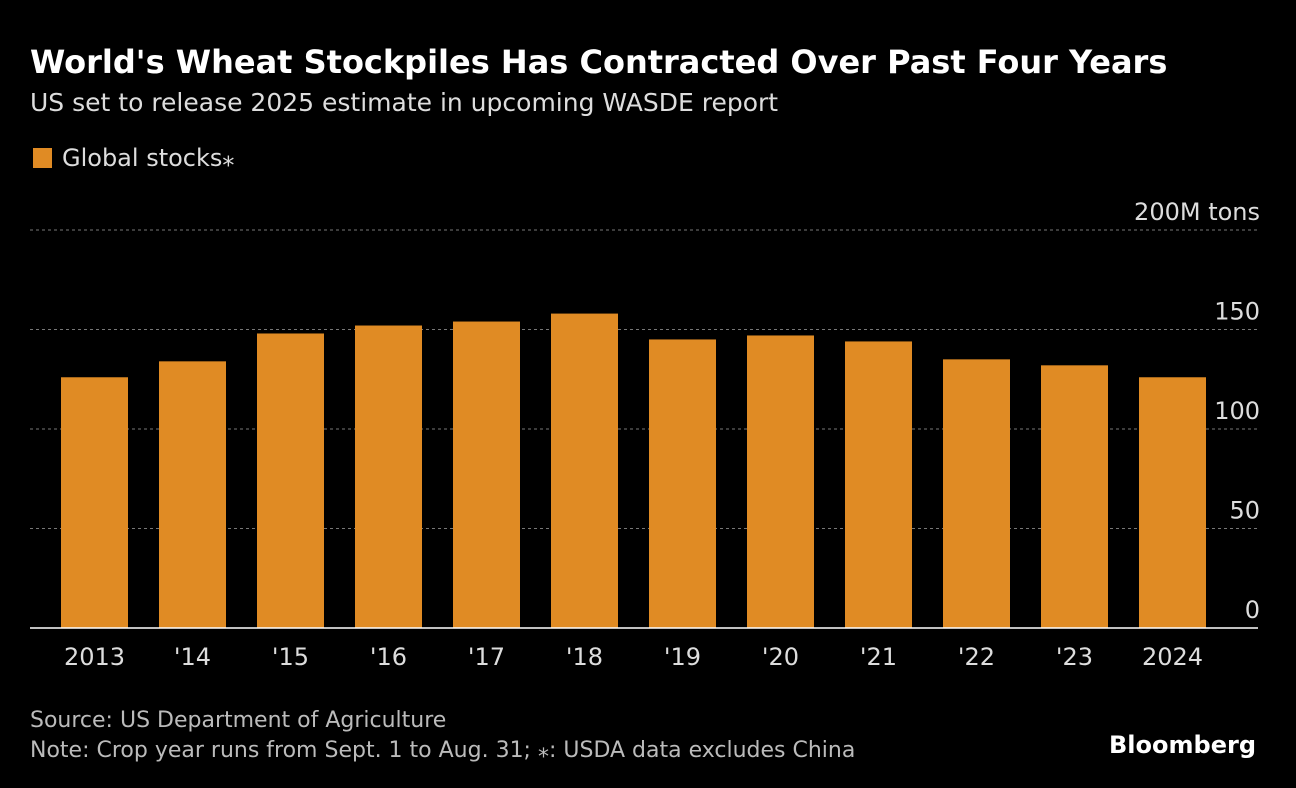  Describe the element at coordinates (42, 158) in the screenshot. I see `legend-swatch` at that location.